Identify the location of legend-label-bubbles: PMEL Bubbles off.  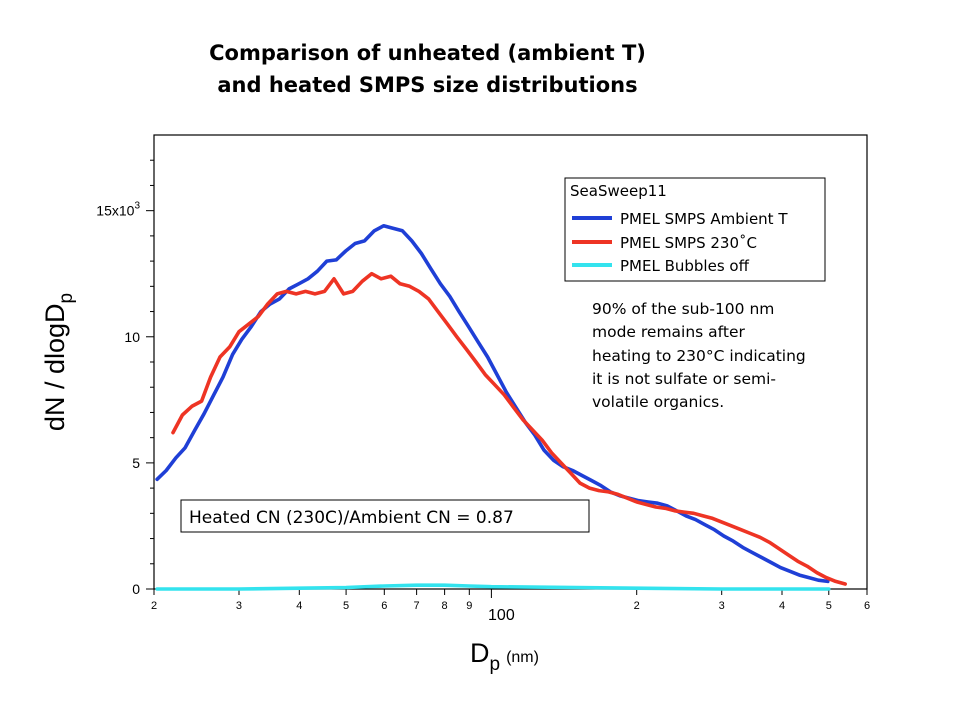
(685, 266).